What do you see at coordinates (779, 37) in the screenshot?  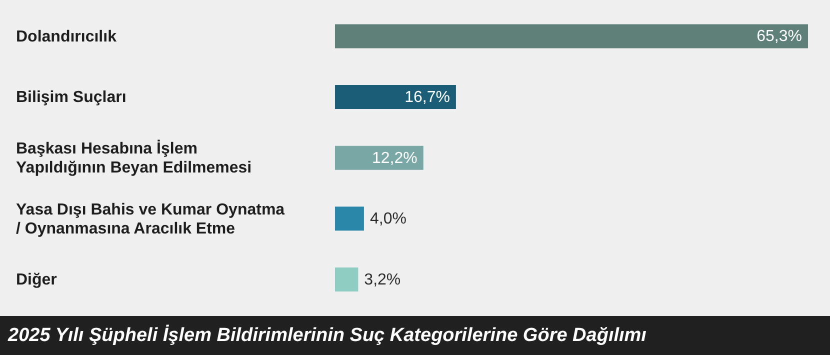 I see `data-label: 65,3%` at bounding box center [779, 37].